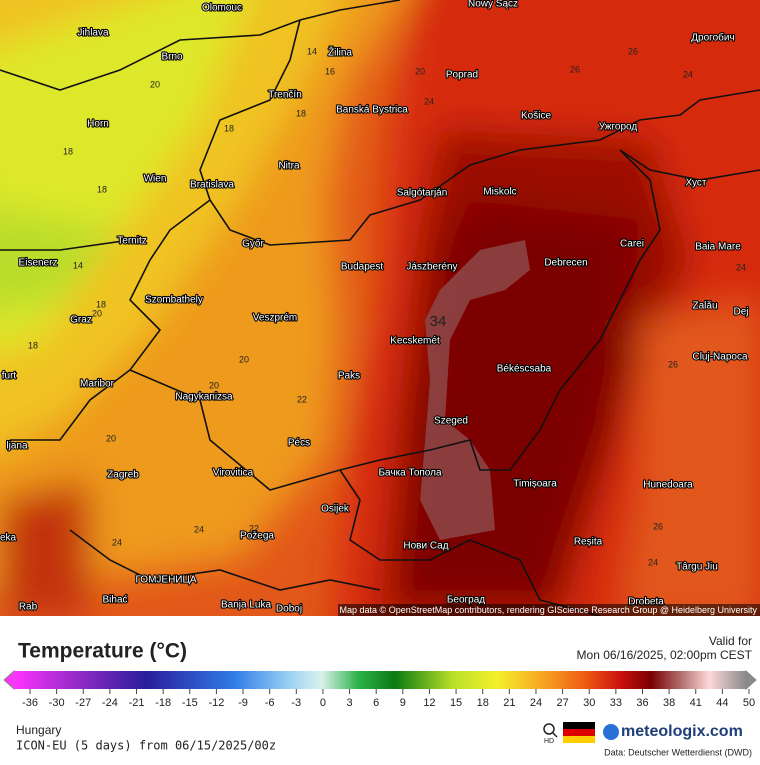  I want to click on flag-black, so click(579, 725).